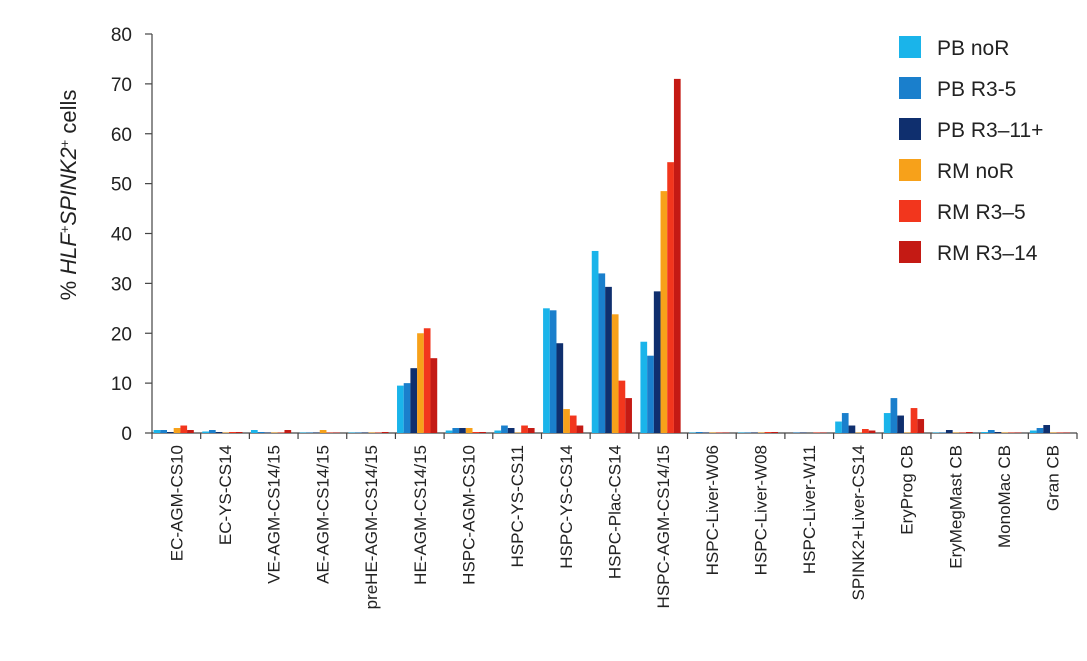 Image resolution: width=1087 pixels, height=661 pixels. Describe the element at coordinates (973, 48) in the screenshot. I see `legend-label: PB noR` at that location.